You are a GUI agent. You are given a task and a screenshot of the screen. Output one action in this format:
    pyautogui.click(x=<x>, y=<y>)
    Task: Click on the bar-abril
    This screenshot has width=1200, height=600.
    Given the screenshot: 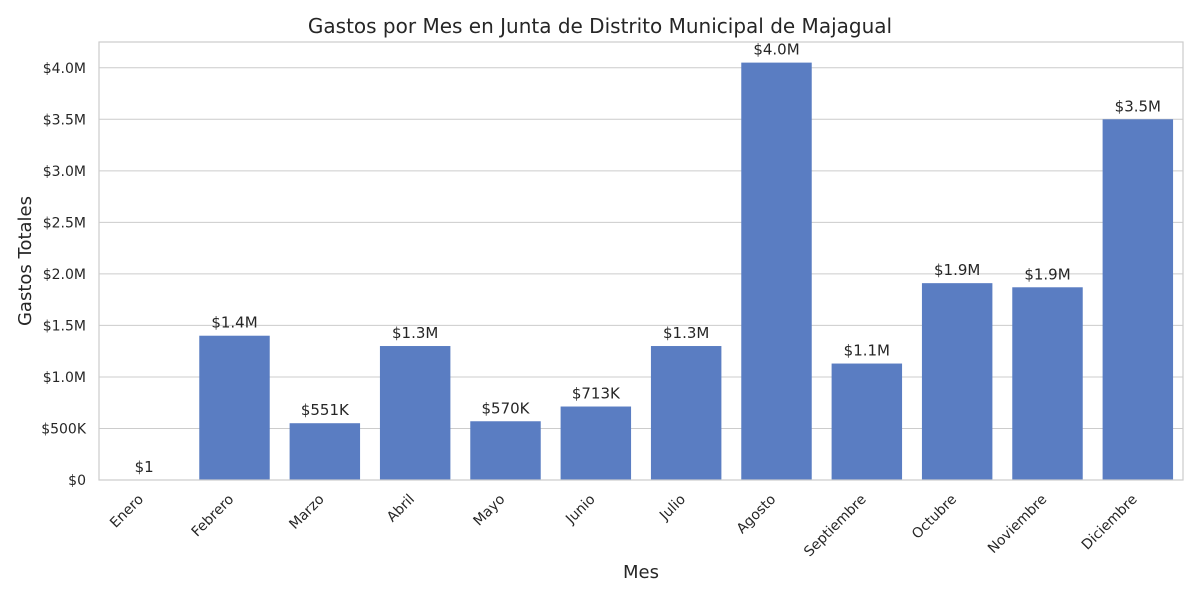 What is the action you would take?
    pyautogui.click(x=415, y=413)
    